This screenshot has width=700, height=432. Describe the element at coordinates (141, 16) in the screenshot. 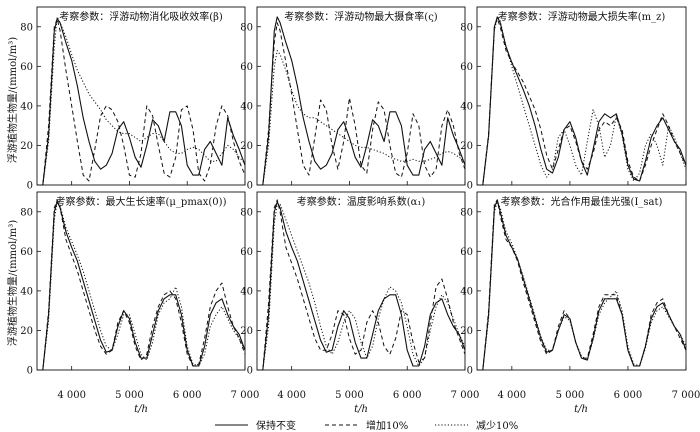

I see `panel-title: 考察参数：浮游动物消化吸收效率(β)` at that location.